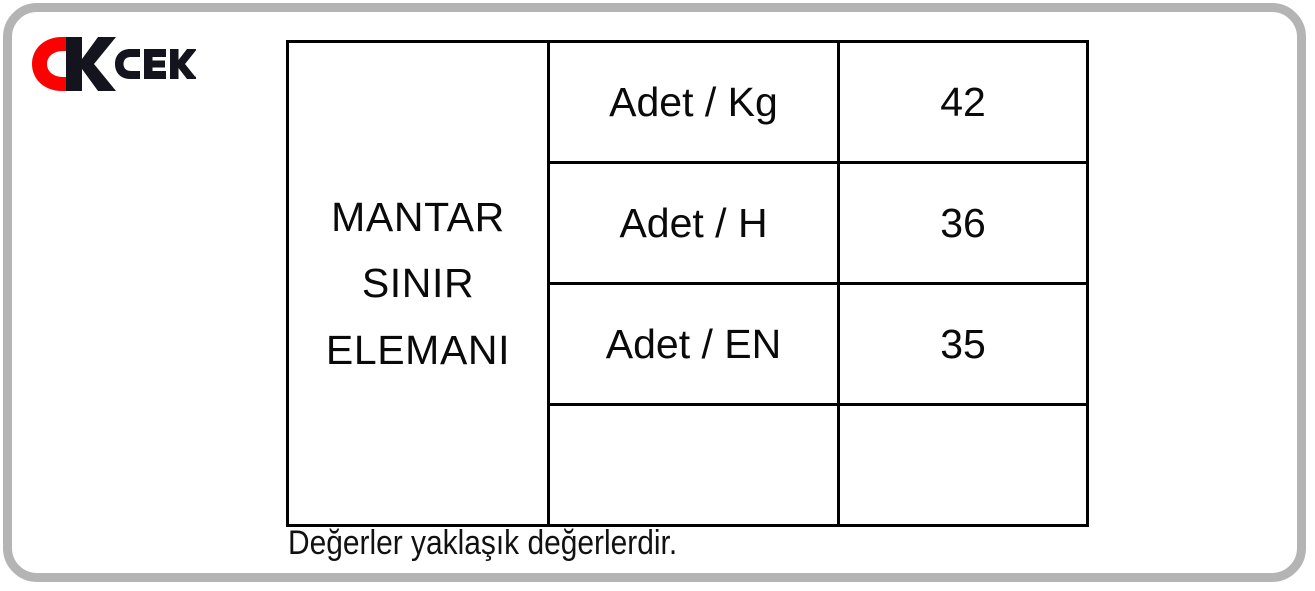 The image size is (1315, 591). Describe the element at coordinates (963, 465) in the screenshot. I see `value-cell` at that location.